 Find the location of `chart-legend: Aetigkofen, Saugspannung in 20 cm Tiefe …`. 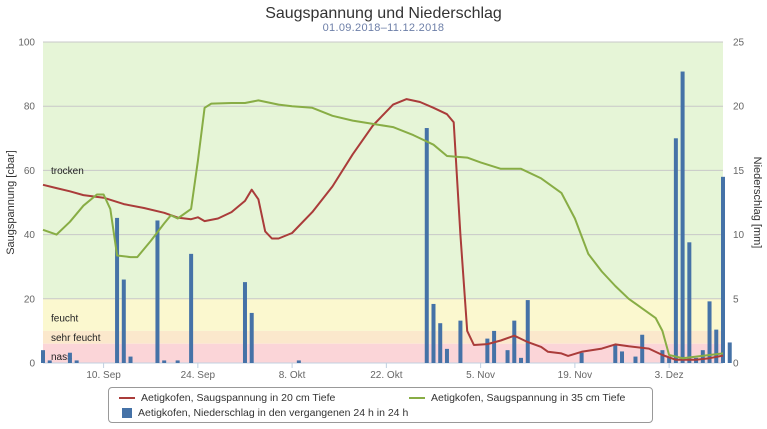

chart-legend: Aetigkofen, Saugspannung in 20 cm Tiefe … is located at coordinates (380, 405).